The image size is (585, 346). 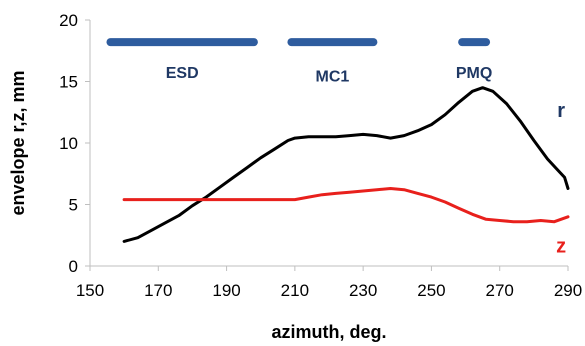 What do you see at coordinates (329, 283) in the screenshot?
I see `x-ticks: 150 170 190 210 230 250 270 290` at bounding box center [329, 283].